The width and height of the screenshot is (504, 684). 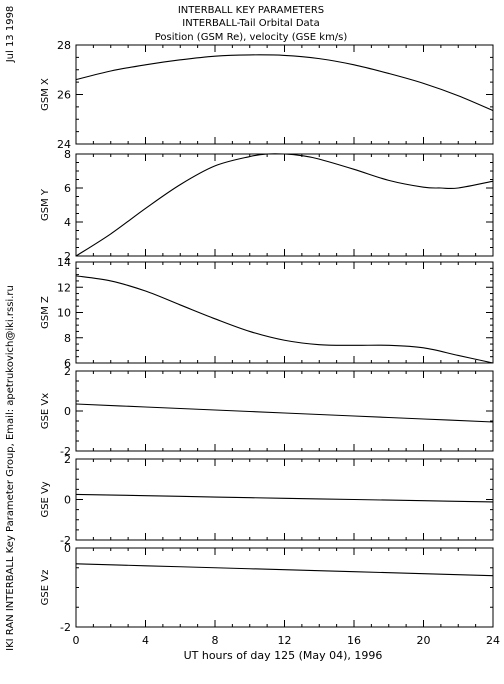 I want to click on title-line-2: INTERBALL-Tail Orbital Data, so click(x=250, y=23).